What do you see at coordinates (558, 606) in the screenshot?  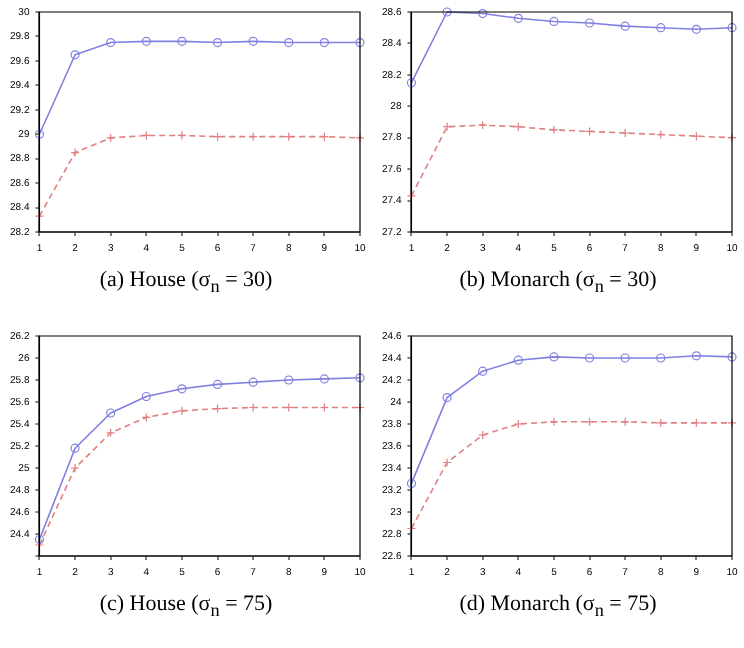 I see `text: (d) Monarch (σ$_{n}$ = 75)` at bounding box center [558, 606].